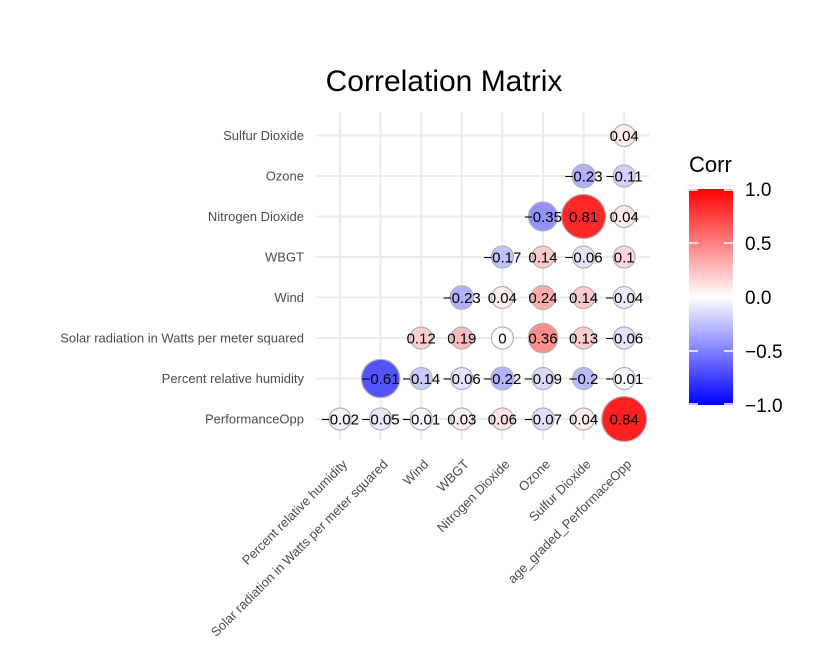 The height and width of the screenshot is (671, 837). I want to click on y-tick-label: WBGT, so click(284, 257).